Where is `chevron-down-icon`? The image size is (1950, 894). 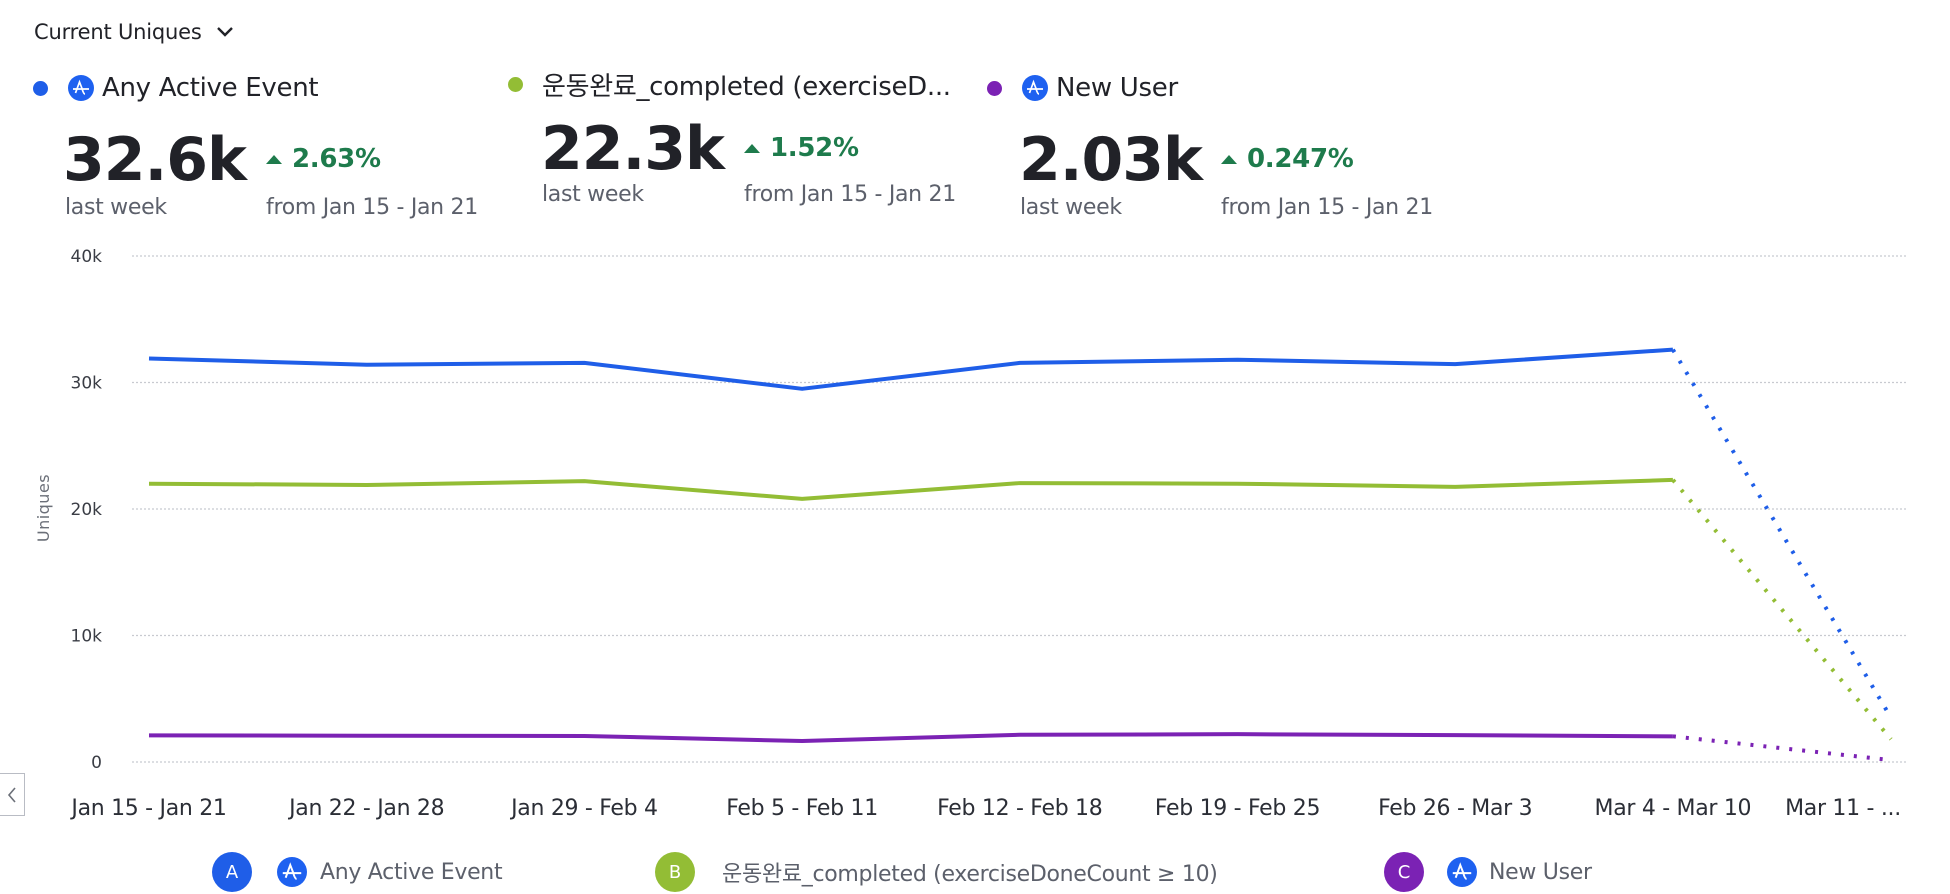
chevron-down-icon is located at coordinates (224, 32).